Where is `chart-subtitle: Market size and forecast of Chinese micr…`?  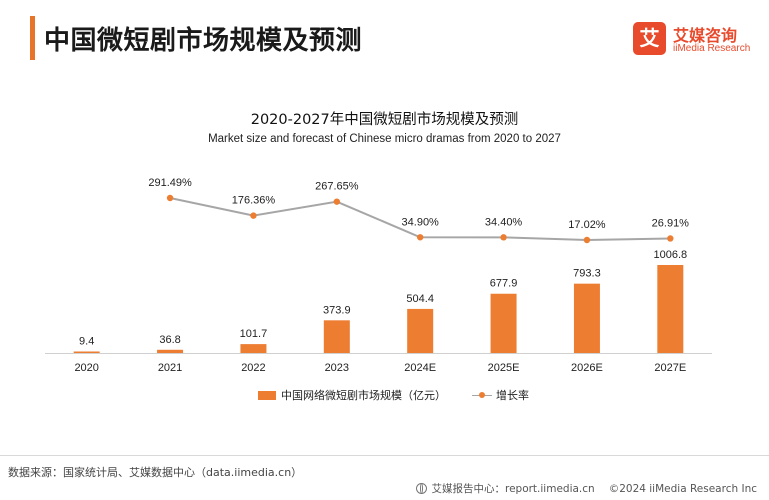 chart-subtitle: Market size and forecast of Chinese micr… is located at coordinates (384, 139).